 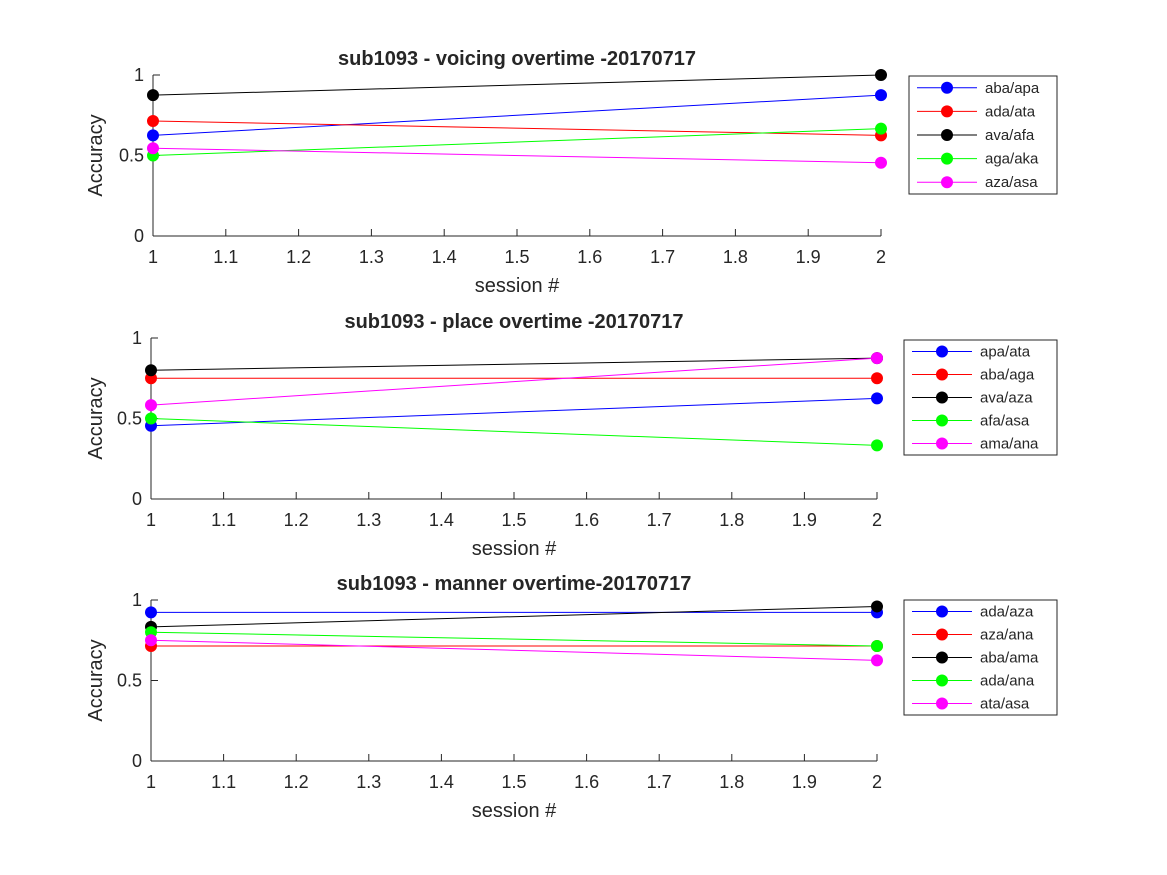 What do you see at coordinates (514, 432) in the screenshot?
I see `series-line-afa/asa` at bounding box center [514, 432].